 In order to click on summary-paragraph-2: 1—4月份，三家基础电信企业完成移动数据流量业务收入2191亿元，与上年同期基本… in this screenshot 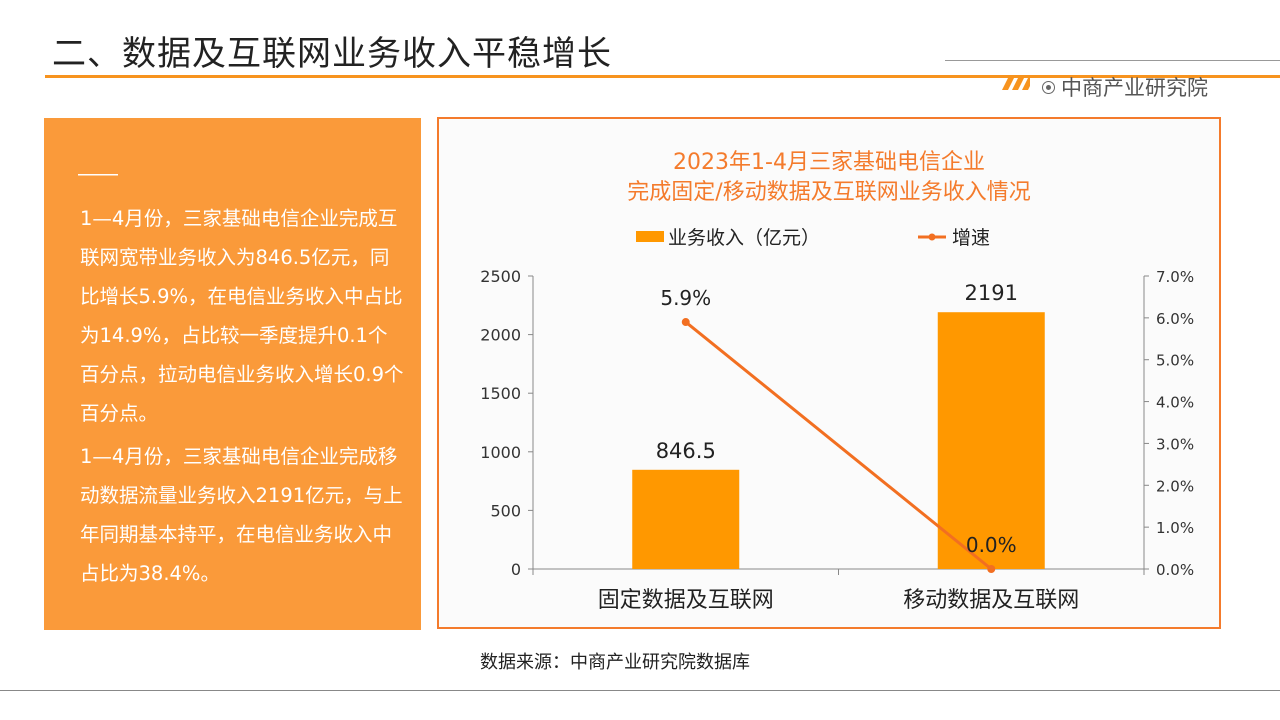, I will do `click(241, 515)`.